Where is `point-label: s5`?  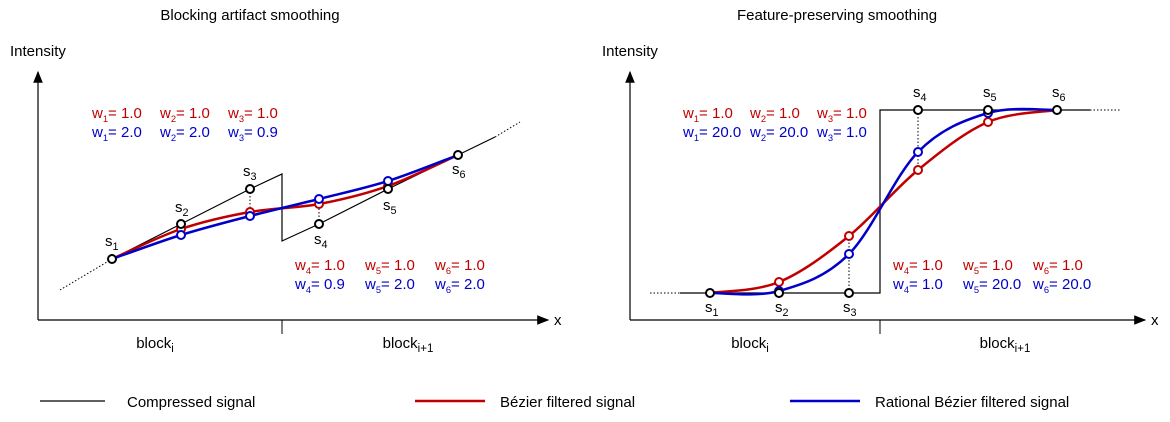
point-label: s5 is located at coordinates (390, 207).